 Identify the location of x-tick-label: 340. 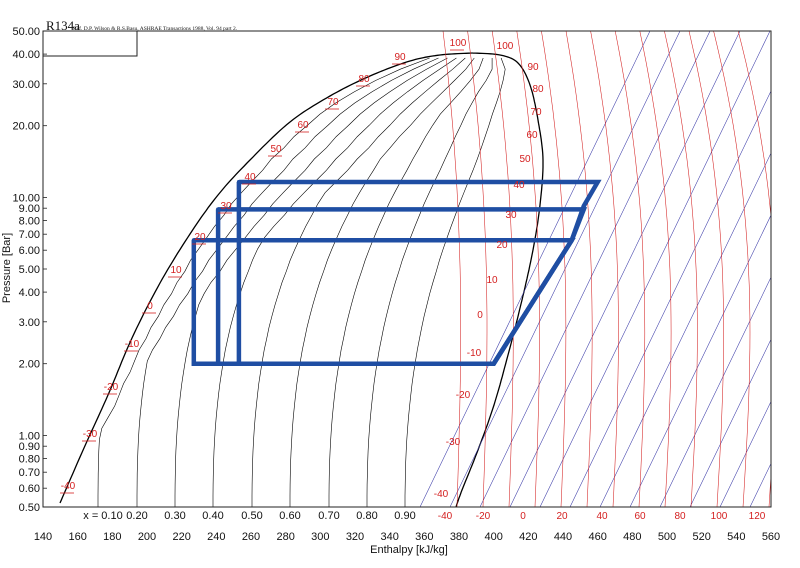
(390, 537).